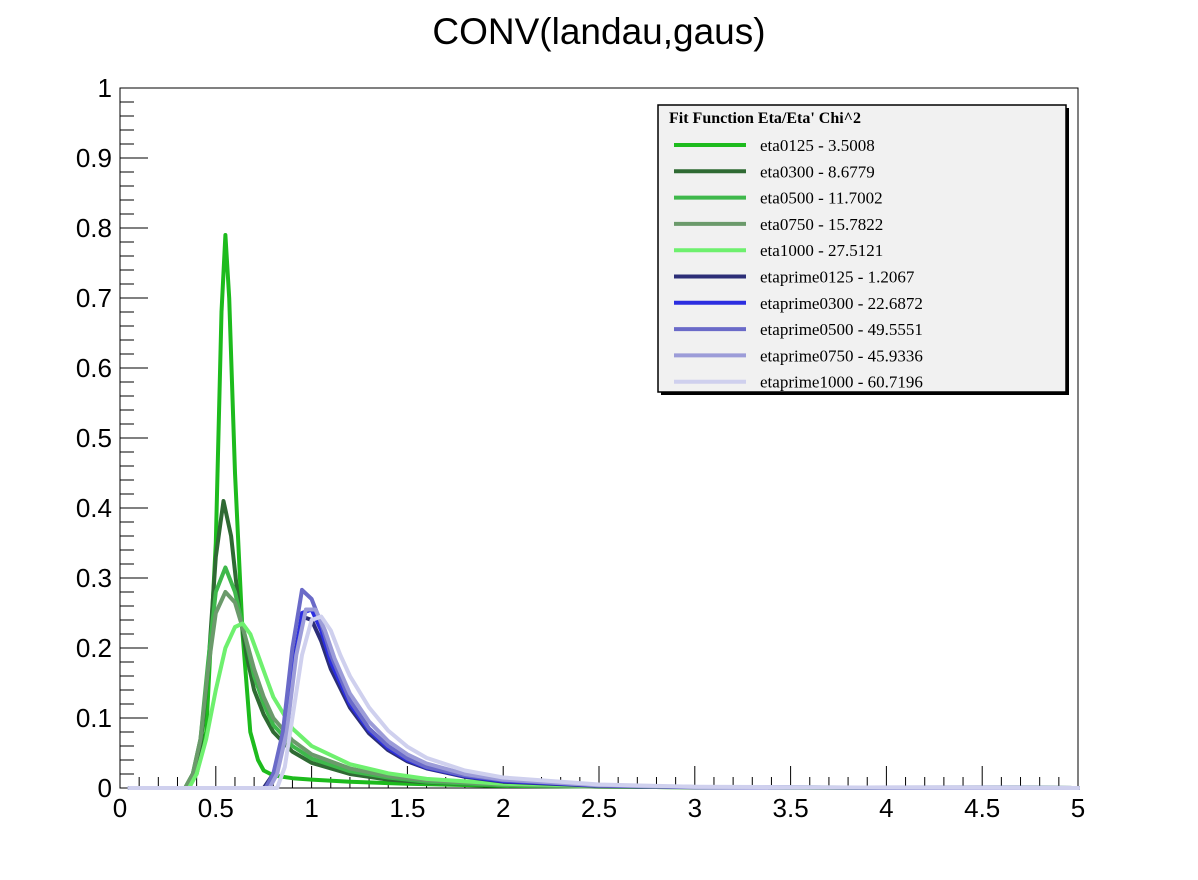 The width and height of the screenshot is (1198, 880). I want to click on legend-label: eta0125 - 3.5008, so click(817, 145).